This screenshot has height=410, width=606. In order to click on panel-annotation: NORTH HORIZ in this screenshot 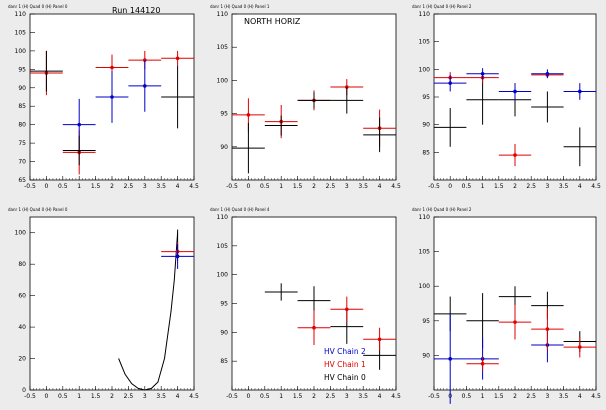, I will do `click(272, 21)`.